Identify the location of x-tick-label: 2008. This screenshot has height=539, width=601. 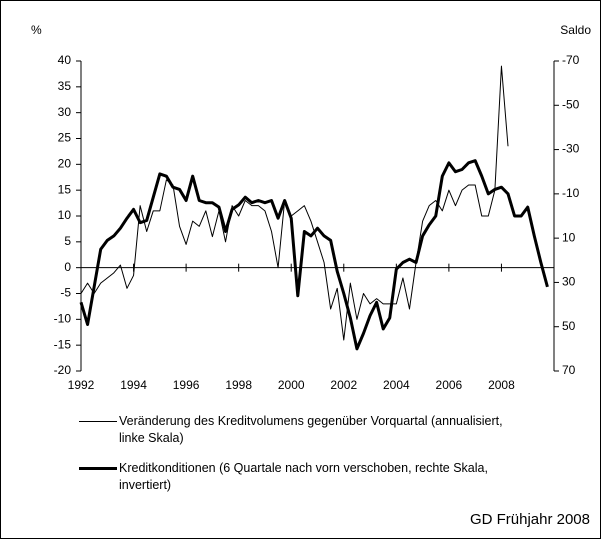
(501, 384).